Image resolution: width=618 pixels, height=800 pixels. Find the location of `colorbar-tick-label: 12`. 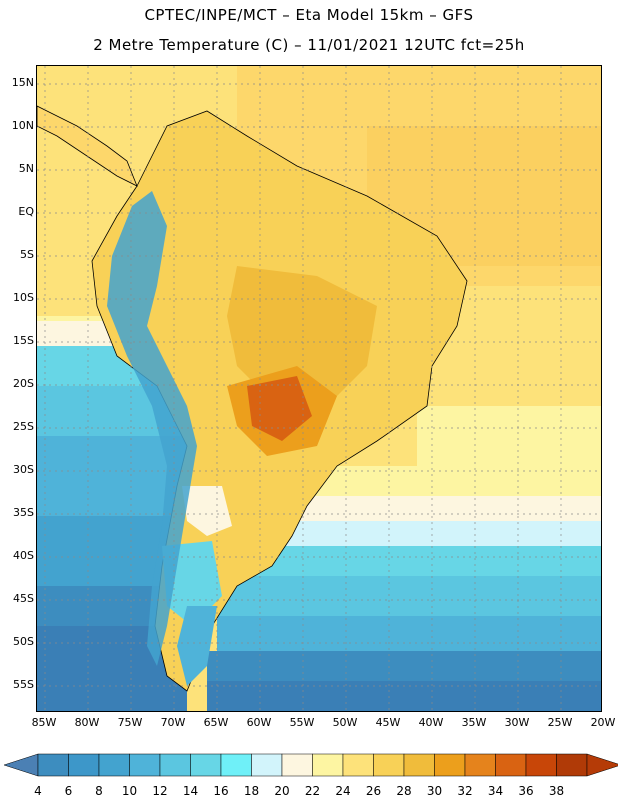

colorbar-tick-label: 12 is located at coordinates (160, 791).